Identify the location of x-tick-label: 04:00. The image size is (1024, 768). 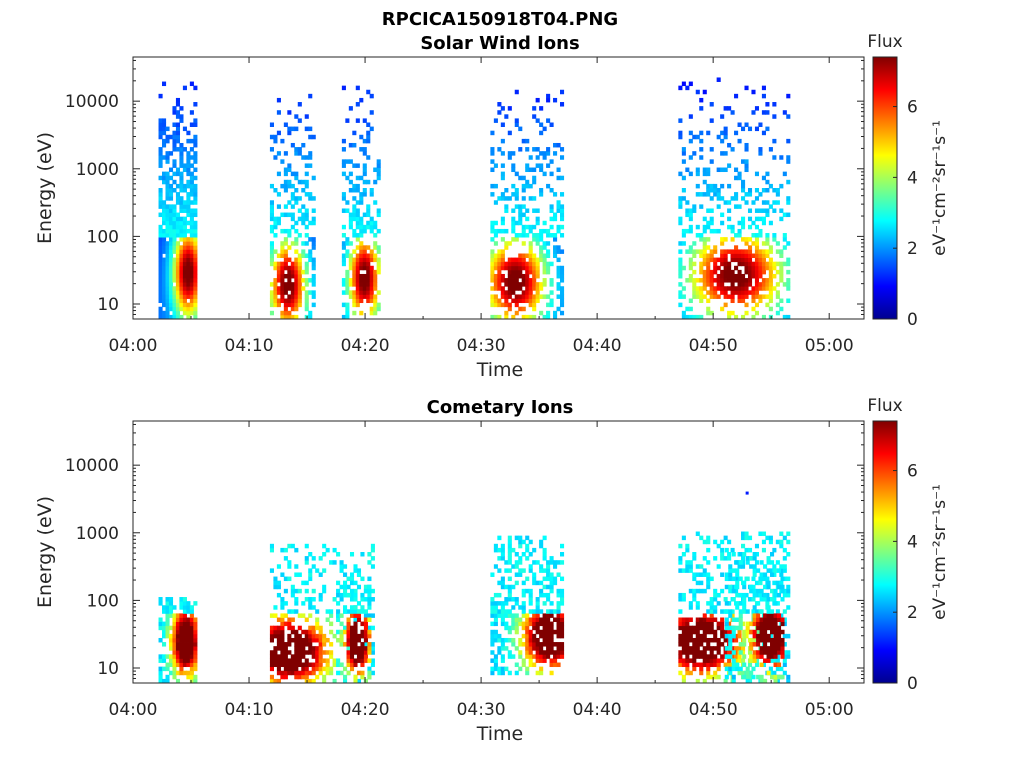
(133, 346).